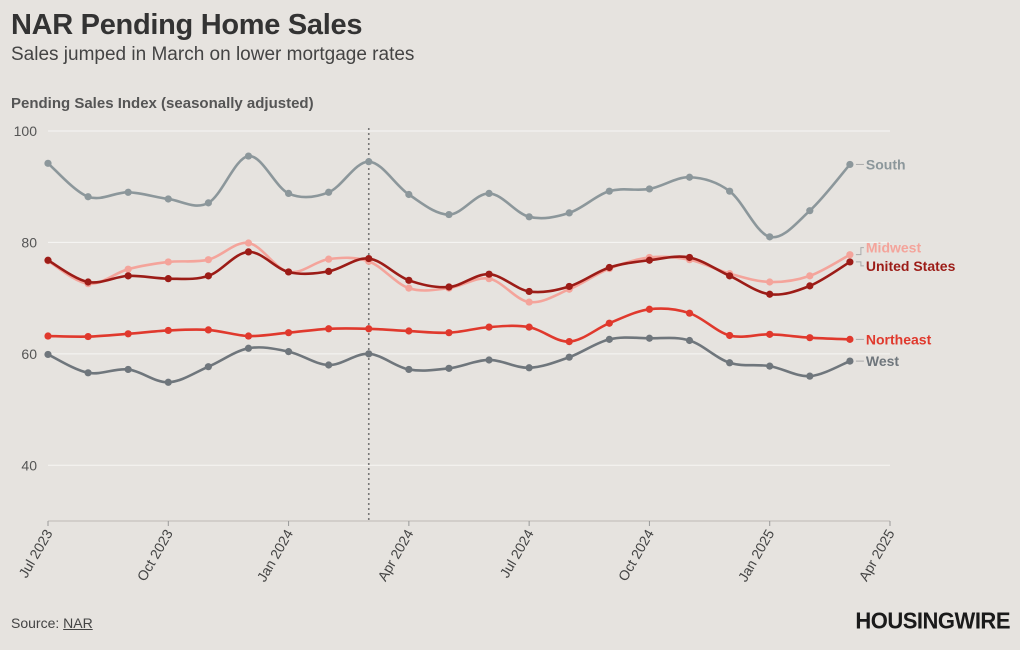 The width and height of the screenshot is (1020, 650). Describe the element at coordinates (859, 264) in the screenshot. I see `label-leader-united-states` at that location.